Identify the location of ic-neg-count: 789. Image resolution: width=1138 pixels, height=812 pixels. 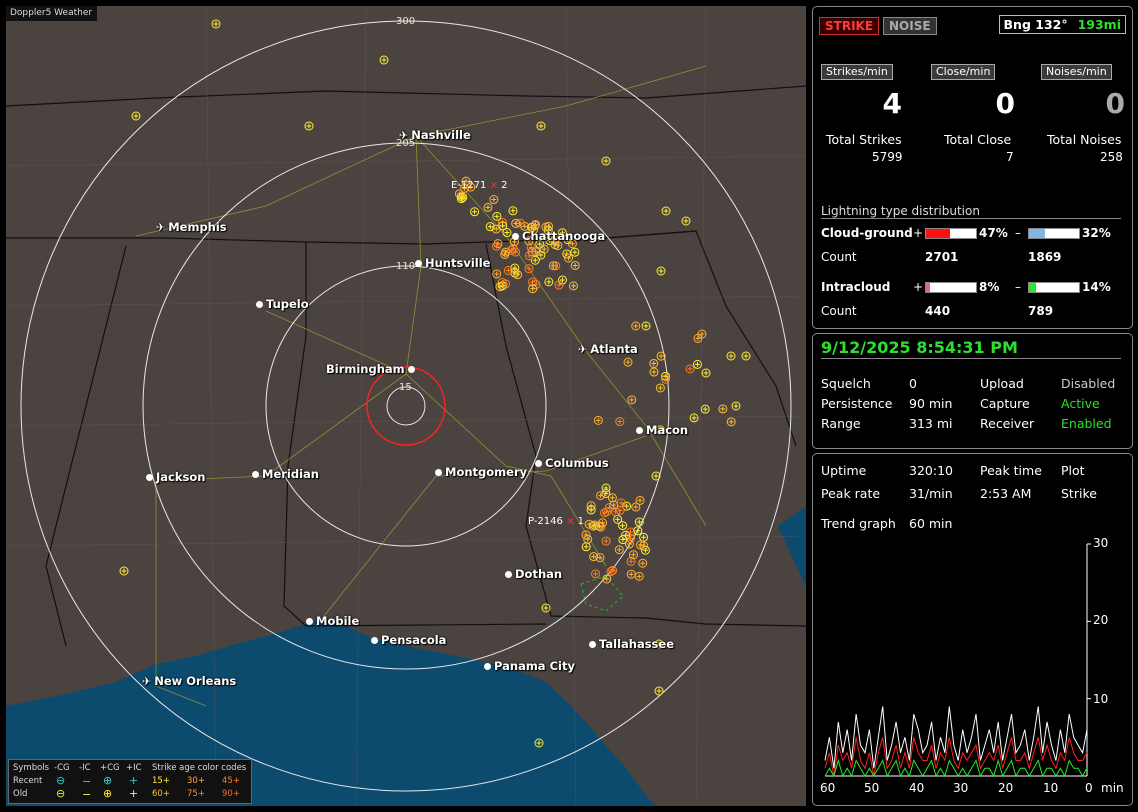
(1041, 311).